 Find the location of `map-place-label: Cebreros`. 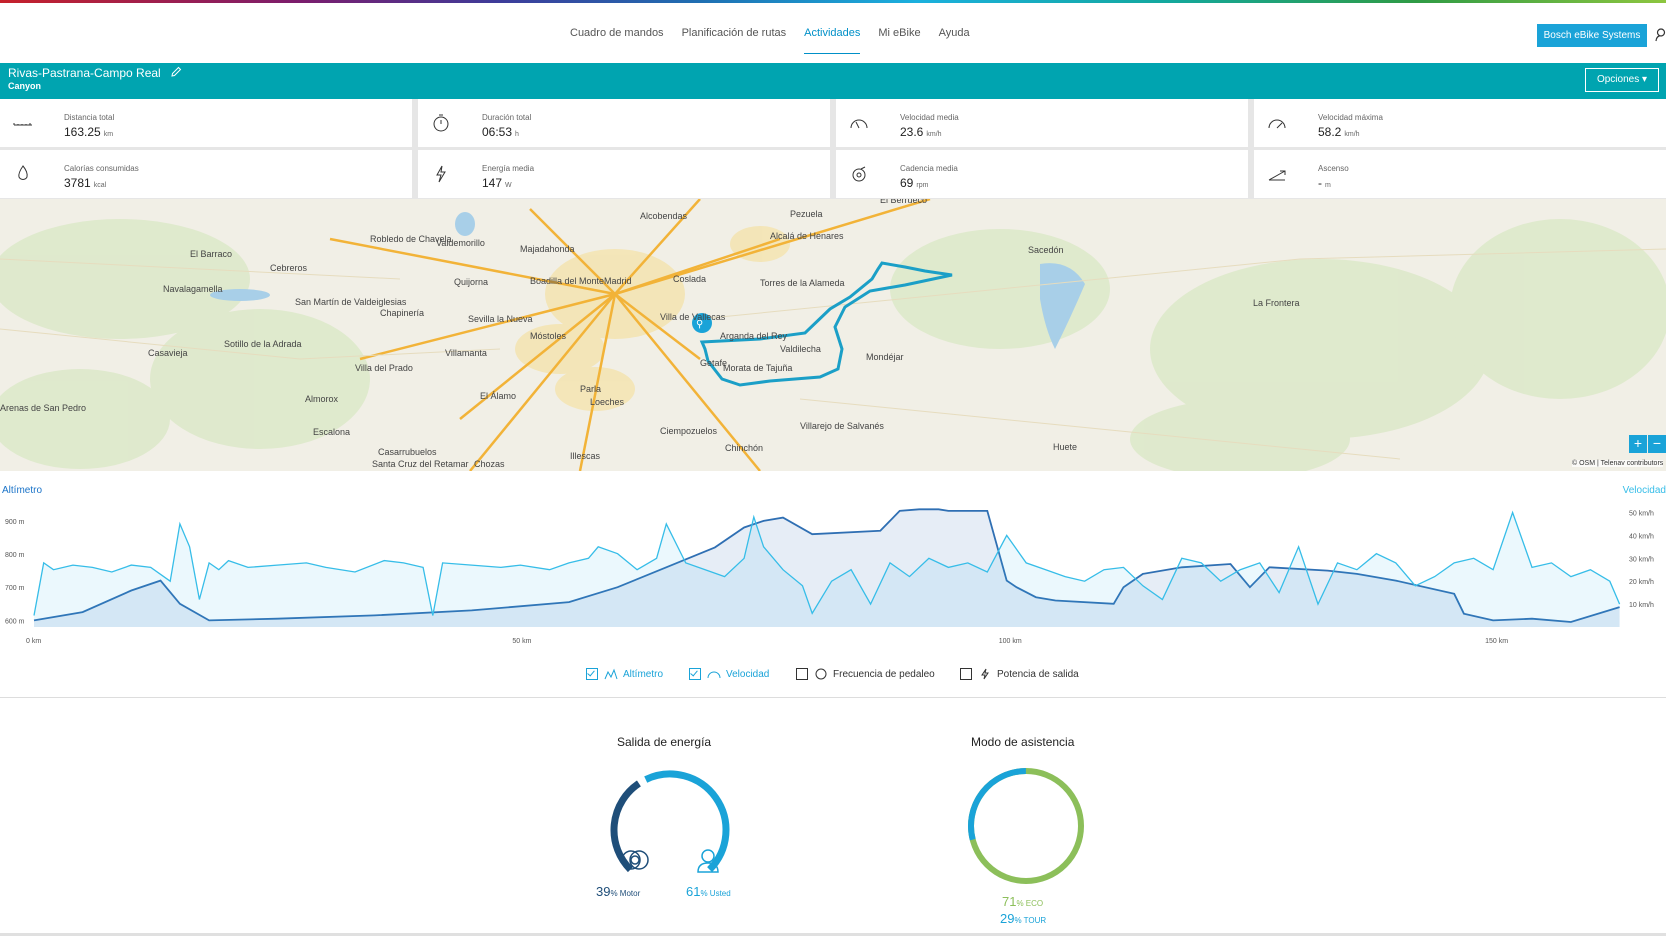

map-place-label: Cebreros is located at coordinates (289, 268).